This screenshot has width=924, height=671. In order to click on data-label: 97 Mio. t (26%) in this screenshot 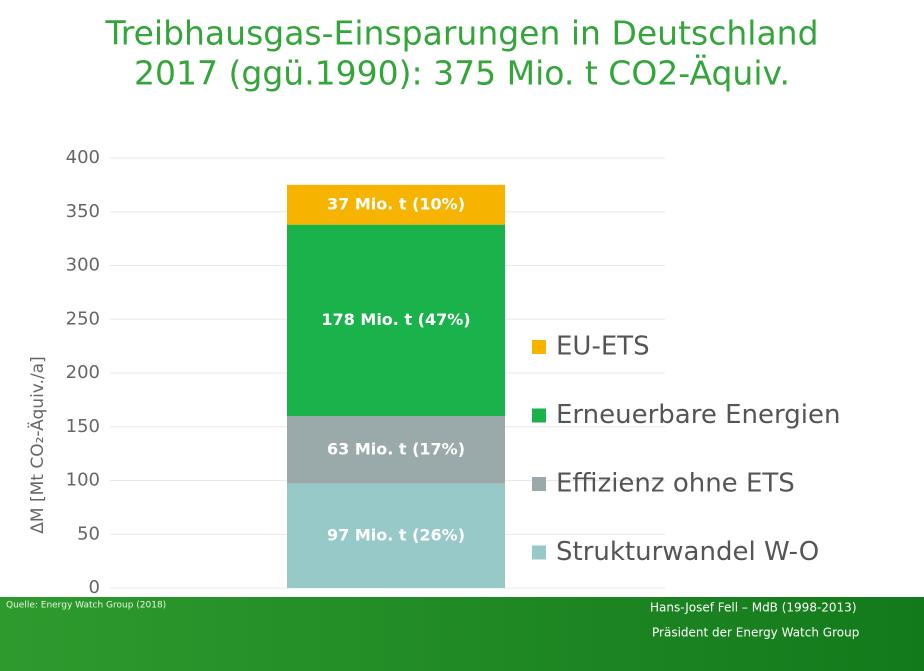, I will do `click(396, 534)`.